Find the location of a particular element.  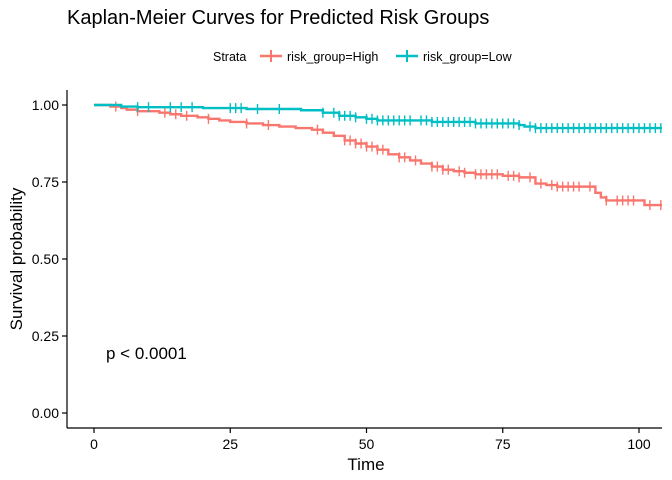

y-axis-ticks: 0.00 0.25 0.50 0.75 1.00 is located at coordinates (49, 259).